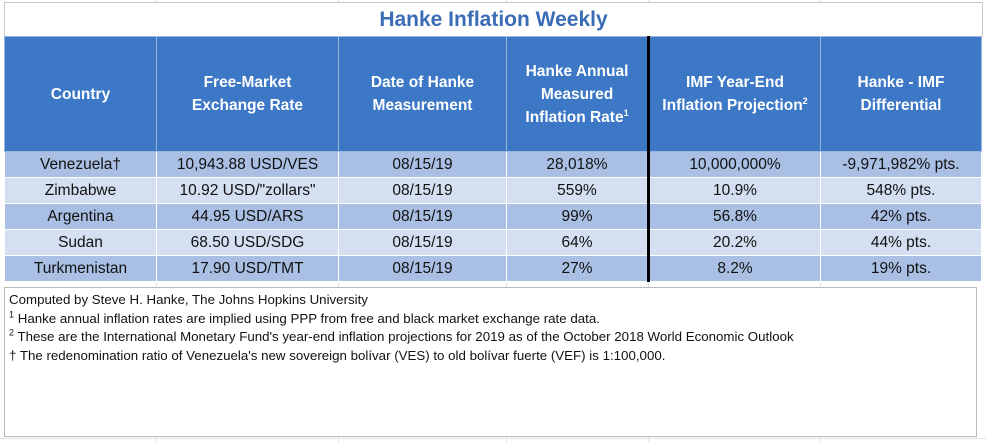 This screenshot has width=986, height=442. I want to click on header-country: Country, so click(80, 94).